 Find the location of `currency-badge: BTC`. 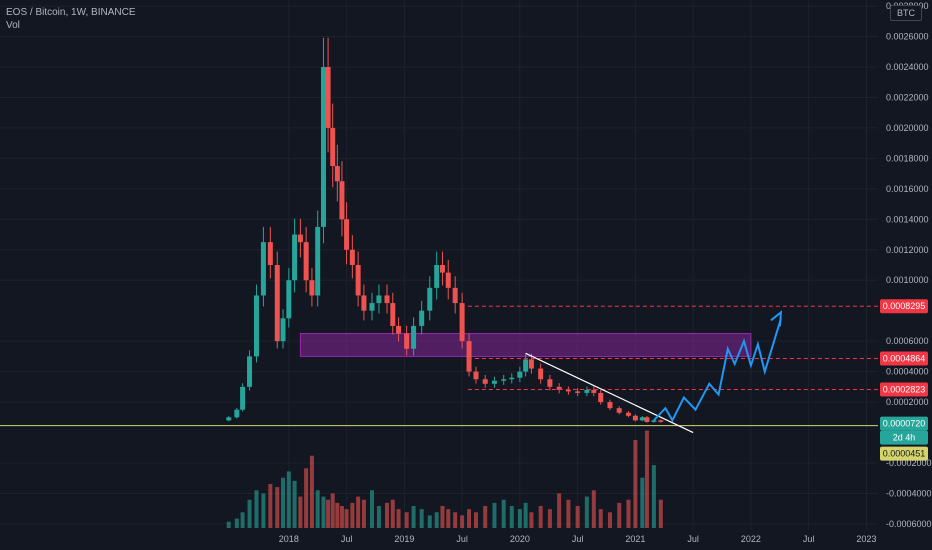

currency-badge: BTC is located at coordinates (906, 13).